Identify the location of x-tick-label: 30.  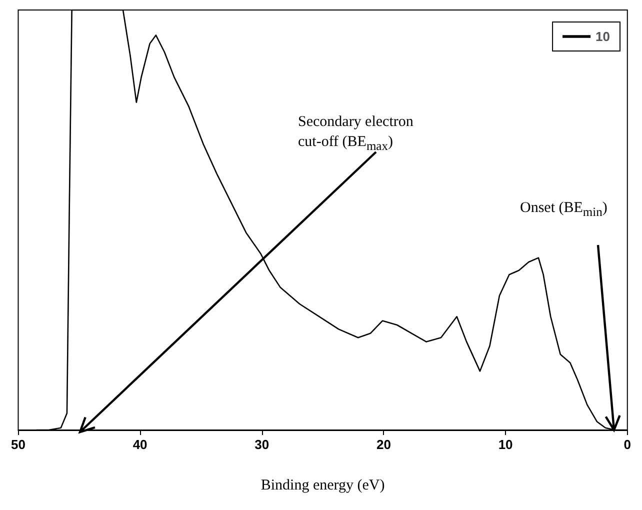
(262, 444).